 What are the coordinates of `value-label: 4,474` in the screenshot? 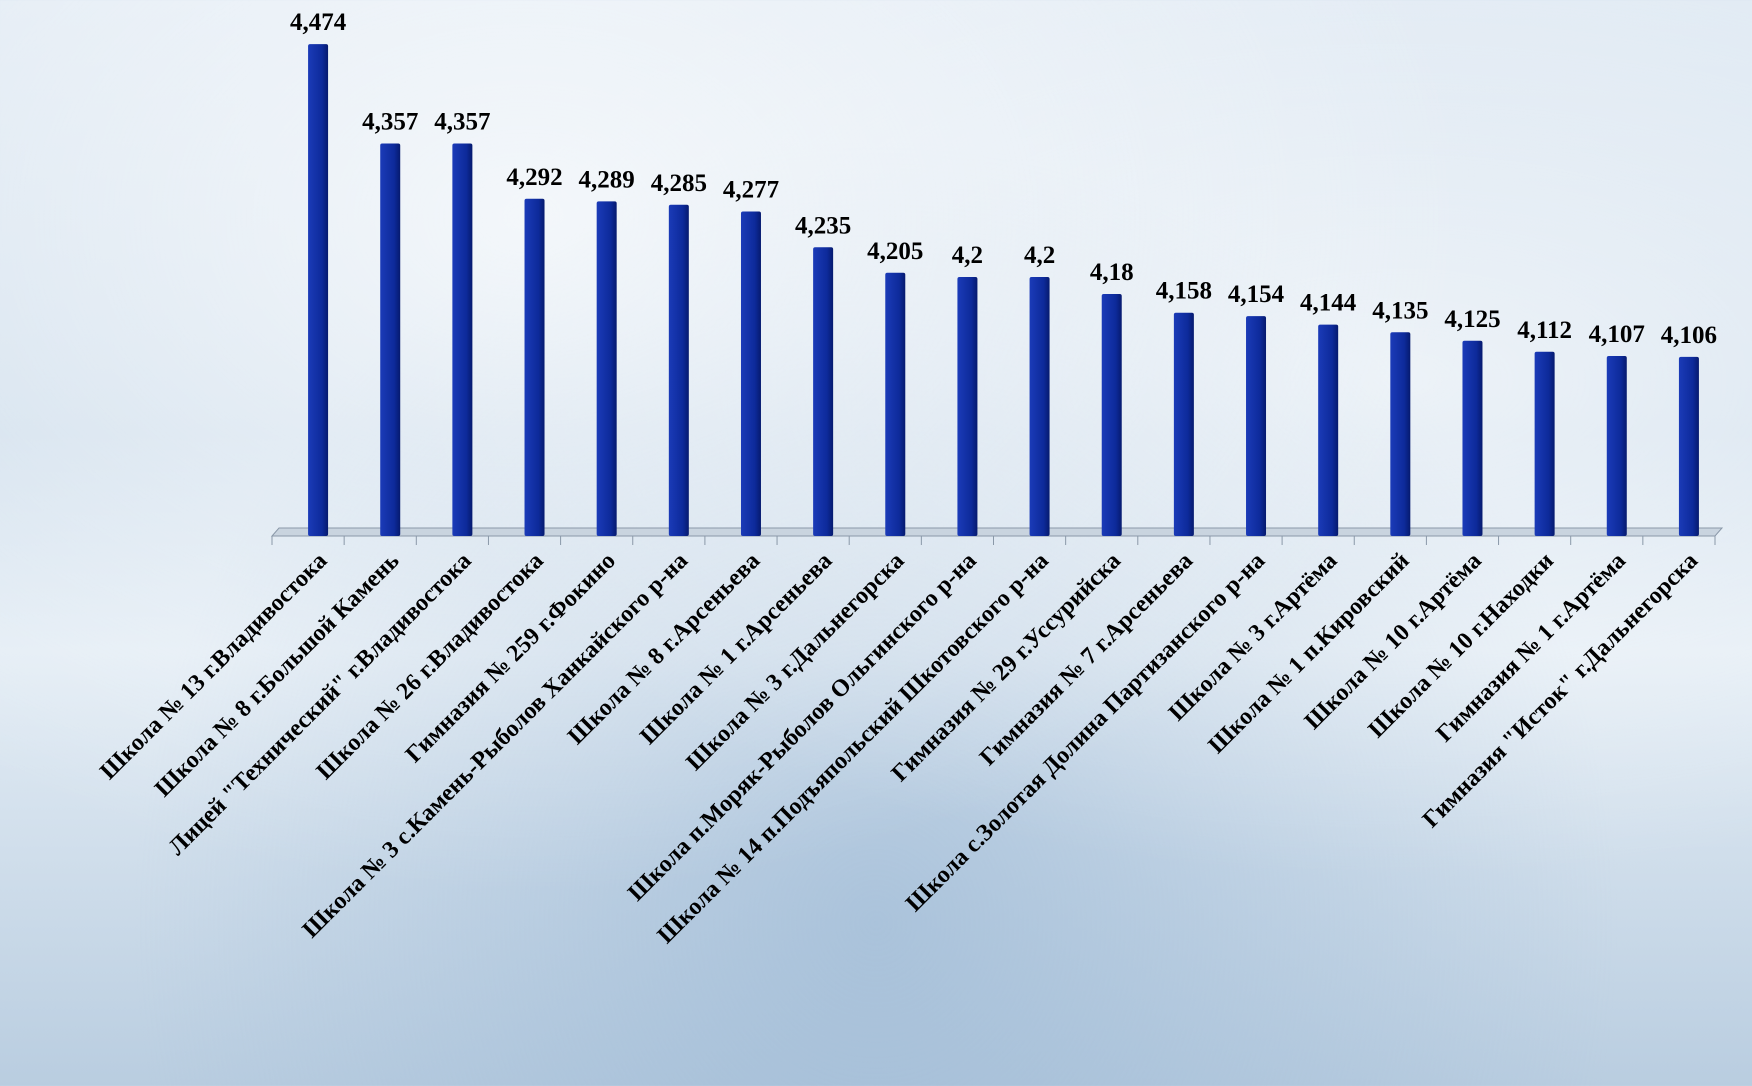 It's located at (318, 22).